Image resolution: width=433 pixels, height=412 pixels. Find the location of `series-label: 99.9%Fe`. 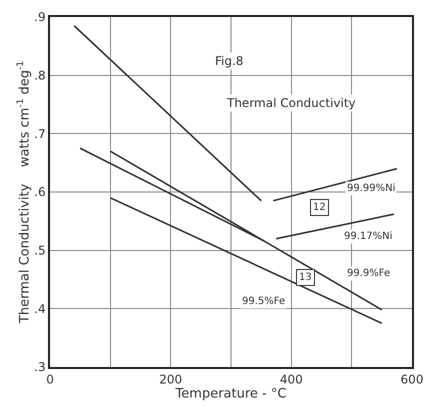

series-label: 99.9%Fe is located at coordinates (368, 273).